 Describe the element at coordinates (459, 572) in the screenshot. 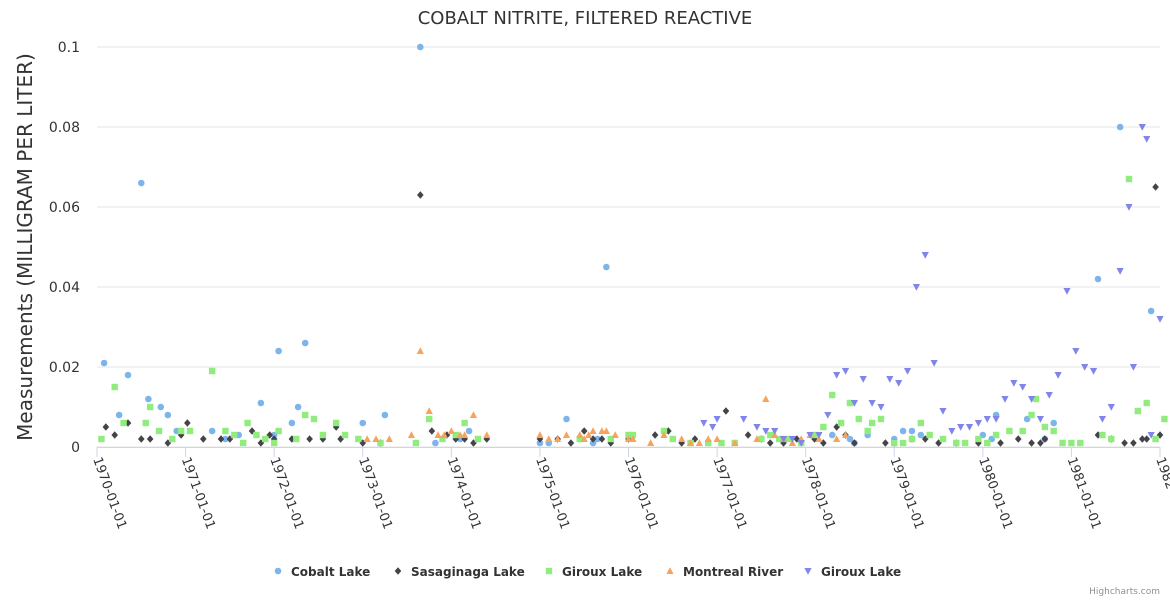

I see `legend-item: Sasaginaga Lake` at that location.